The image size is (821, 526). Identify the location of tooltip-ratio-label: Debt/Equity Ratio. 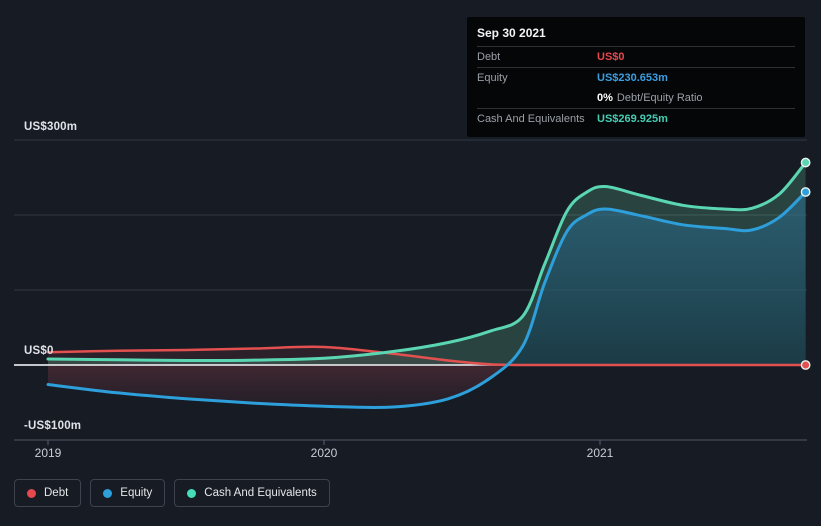
(659, 98).